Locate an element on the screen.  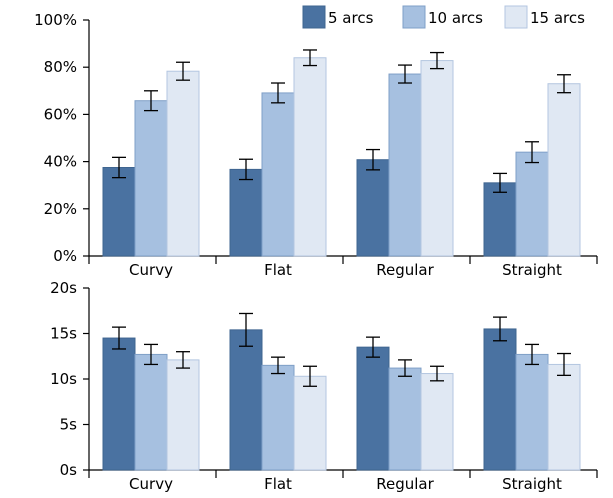
y-tick-label: 10s is located at coordinates (63, 379).